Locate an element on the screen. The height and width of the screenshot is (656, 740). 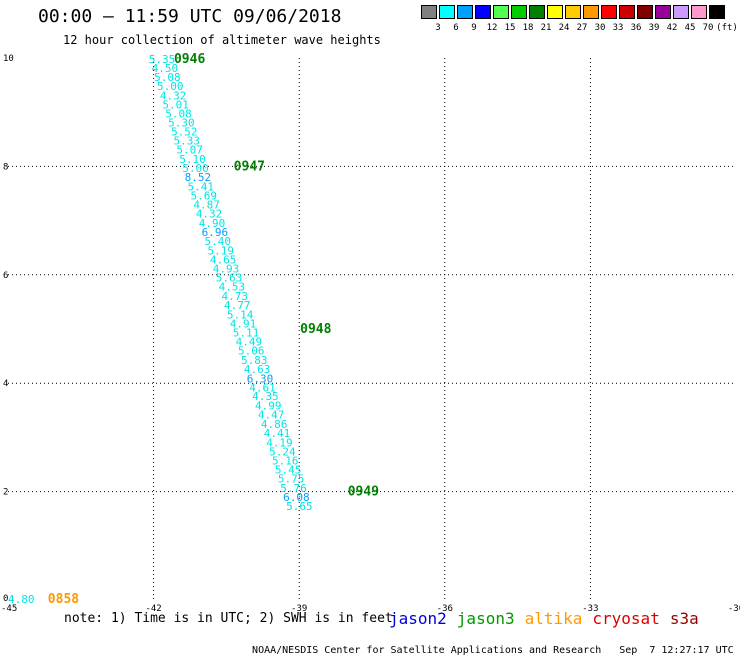
wave-height-label: 5.65 is located at coordinates (299, 506).